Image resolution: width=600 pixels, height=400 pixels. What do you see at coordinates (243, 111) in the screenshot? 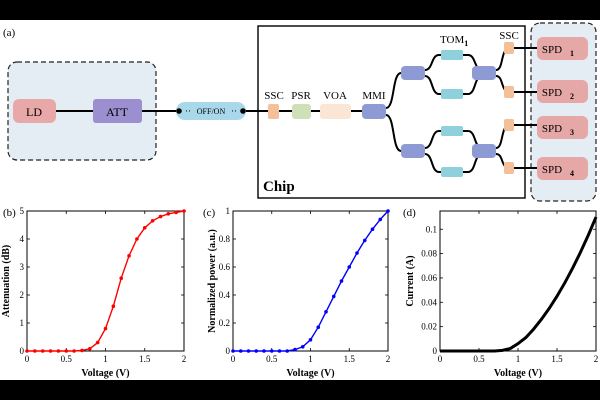
I see `switch-dot-right` at bounding box center [243, 111].